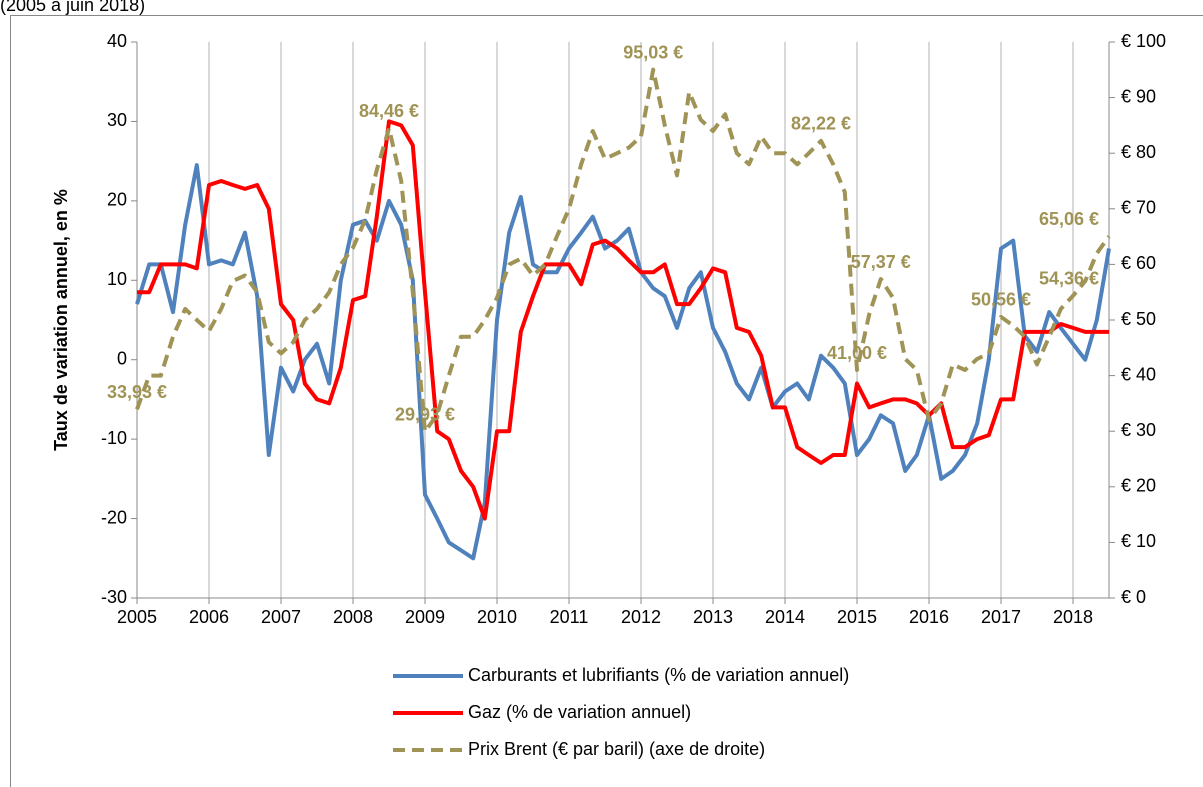  Describe the element at coordinates (1138, 208) in the screenshot. I see `y2-tick-label: € 70` at that location.